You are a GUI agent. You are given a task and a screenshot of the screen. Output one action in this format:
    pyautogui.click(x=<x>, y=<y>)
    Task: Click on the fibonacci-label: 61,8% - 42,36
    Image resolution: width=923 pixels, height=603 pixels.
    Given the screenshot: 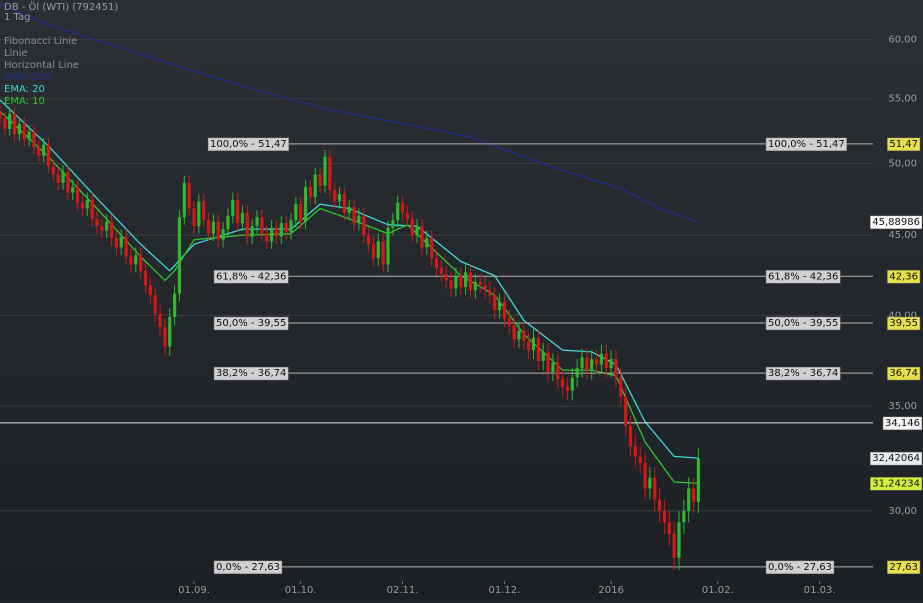 What is the action you would take?
    pyautogui.click(x=803, y=276)
    